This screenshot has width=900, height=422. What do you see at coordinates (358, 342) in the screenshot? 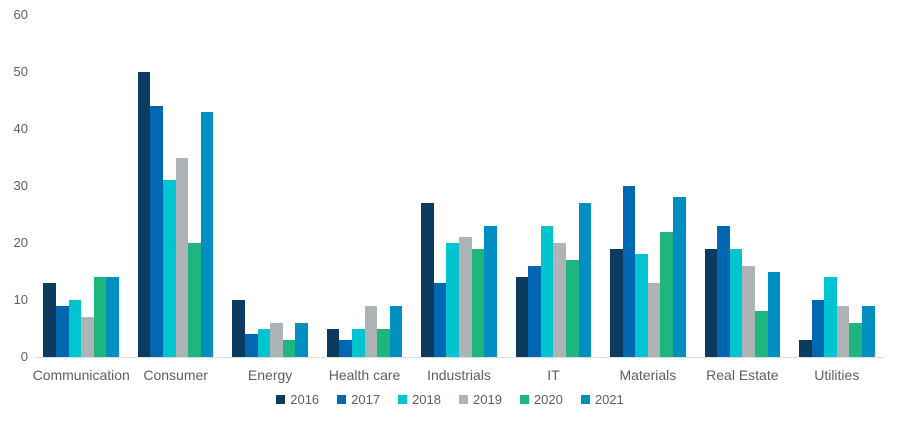
I see `bar-2018-health-care` at bounding box center [358, 342].